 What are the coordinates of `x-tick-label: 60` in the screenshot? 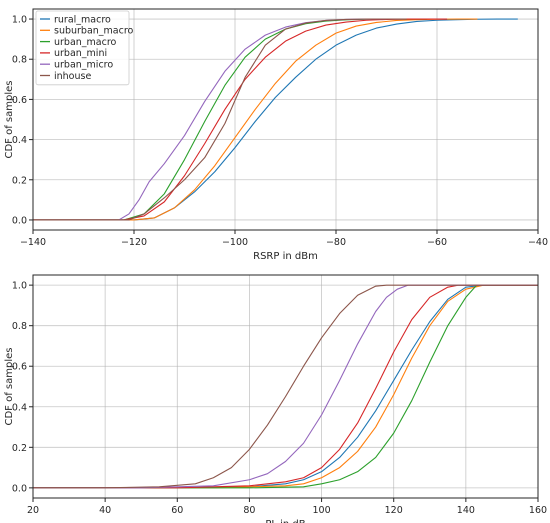 It's located at (177, 510).